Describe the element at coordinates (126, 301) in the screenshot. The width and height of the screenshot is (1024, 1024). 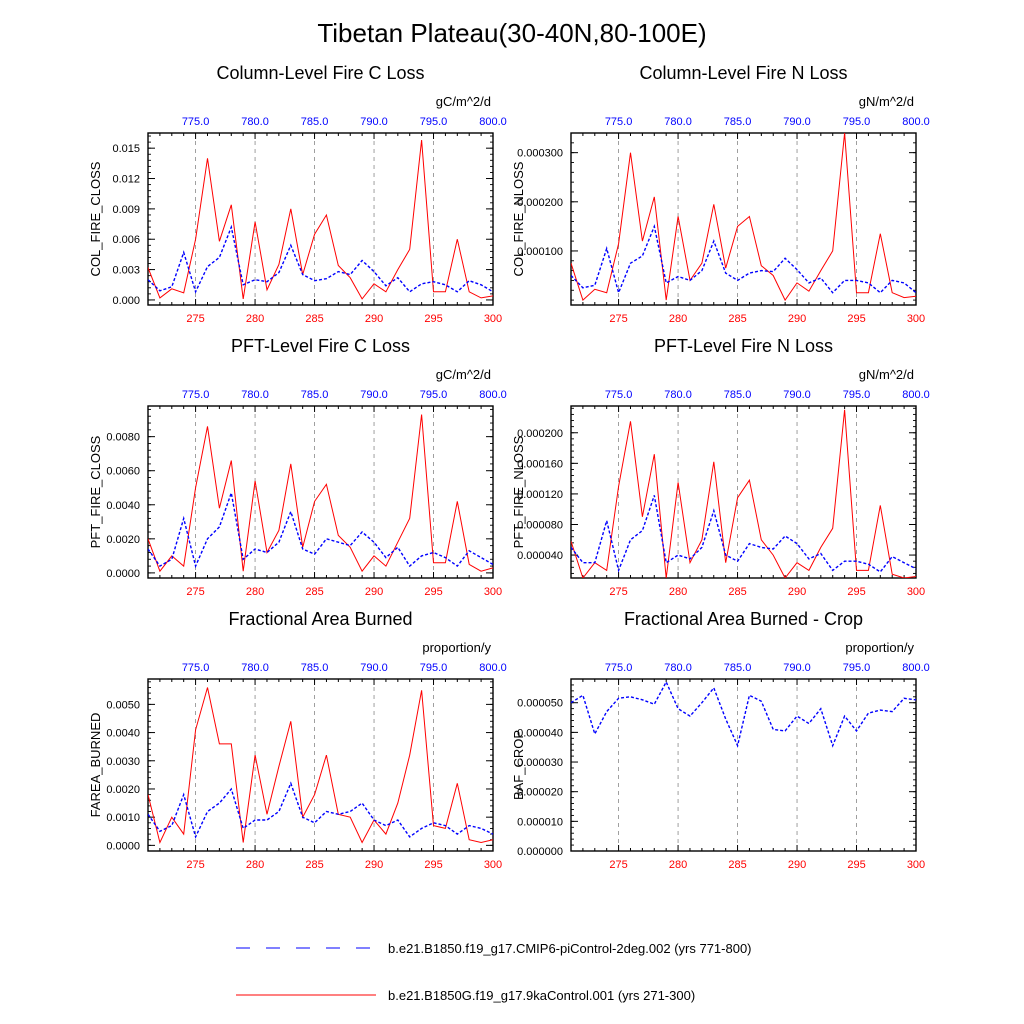
I see `y-tick-label: 0.000` at that location.